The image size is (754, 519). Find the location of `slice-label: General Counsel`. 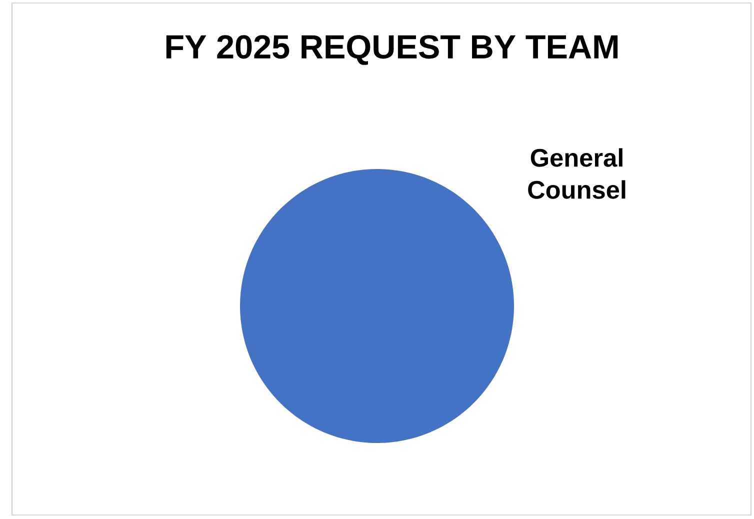

slice-label: General Counsel is located at coordinates (577, 173).